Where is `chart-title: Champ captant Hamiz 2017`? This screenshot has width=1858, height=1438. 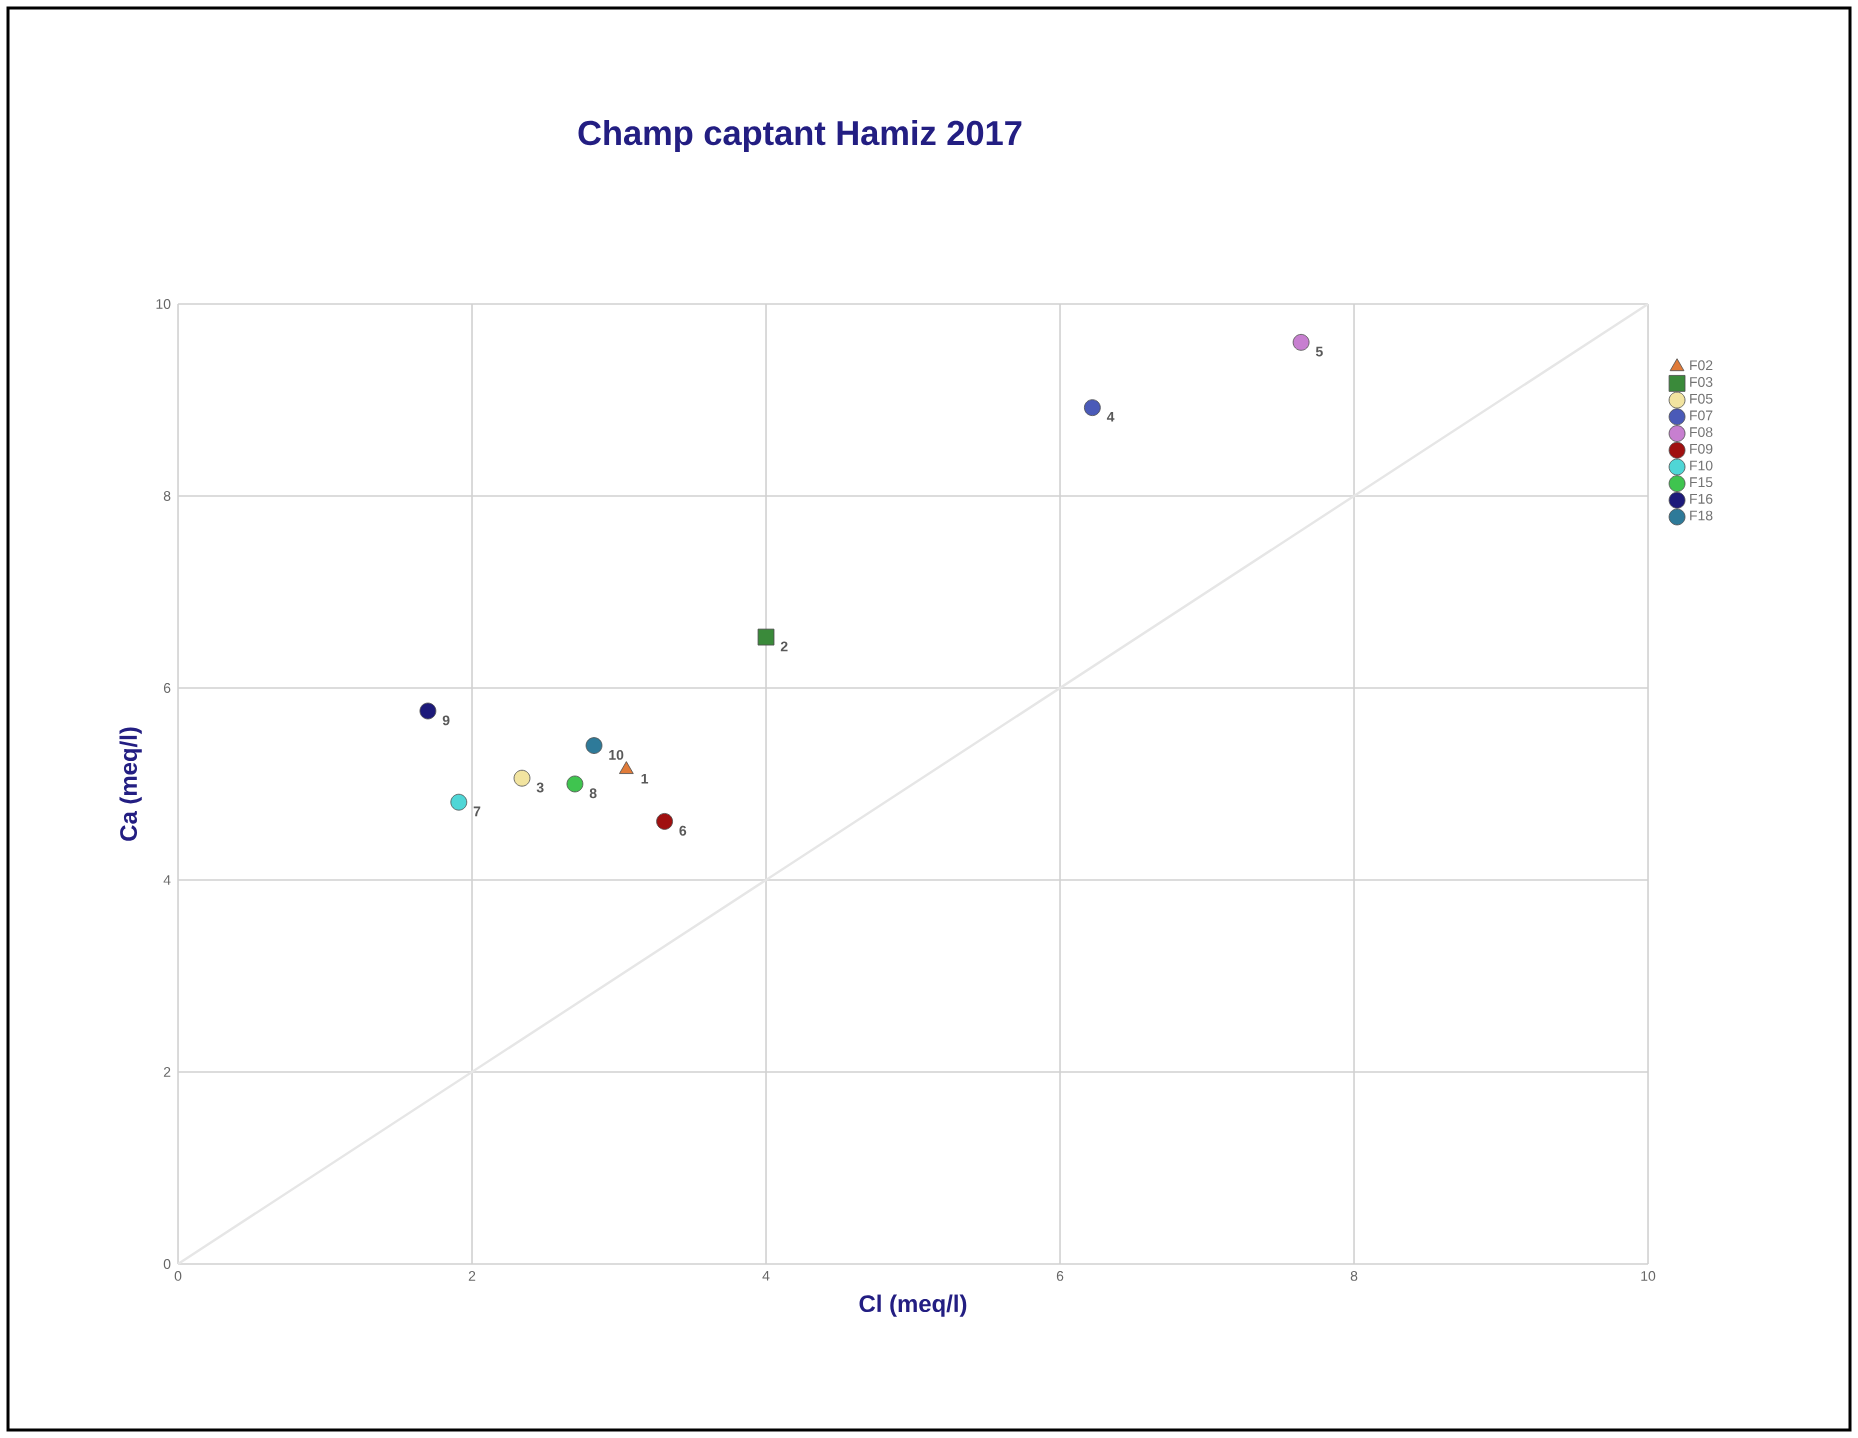 chart-title: Champ captant Hamiz 2017 is located at coordinates (800, 136).